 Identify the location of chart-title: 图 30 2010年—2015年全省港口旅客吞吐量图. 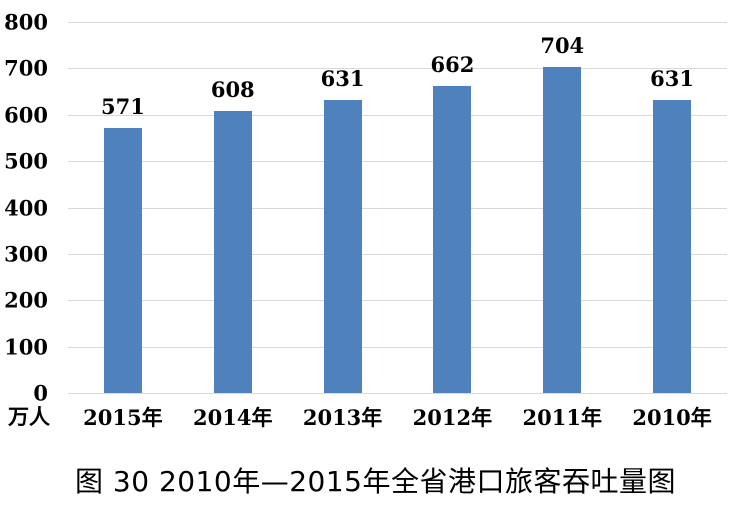
(375, 481).